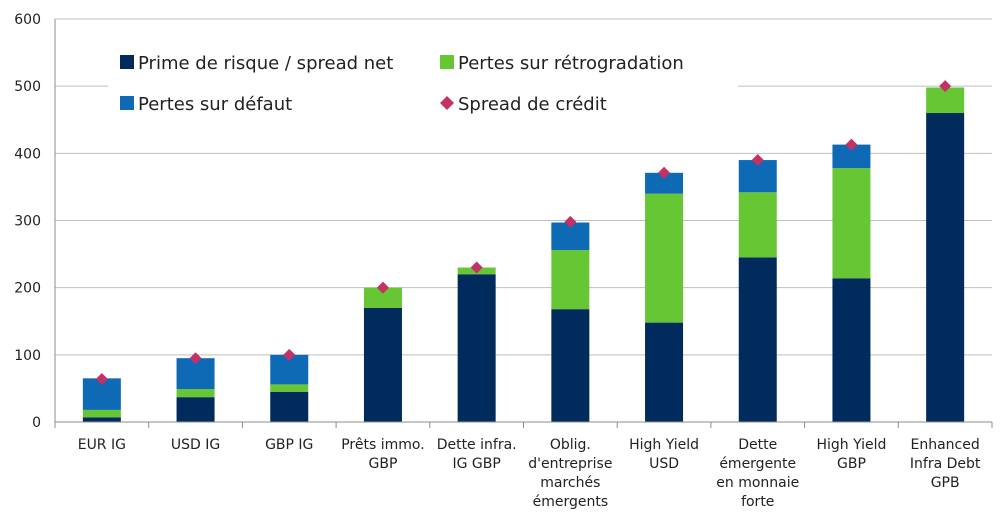 This screenshot has width=1006, height=525. I want to click on x-category-label-line: Dette, so click(757, 445).